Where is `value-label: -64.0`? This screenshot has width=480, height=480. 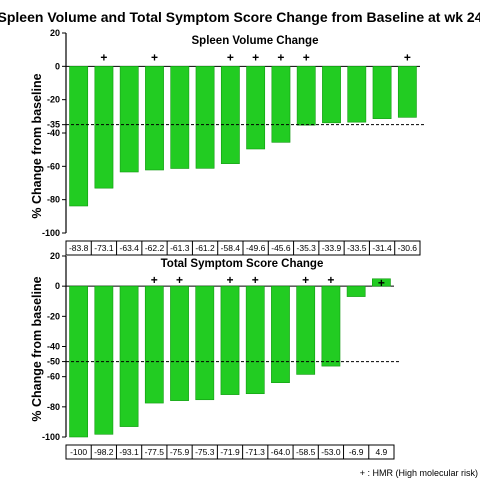
value-label: -64.0 is located at coordinates (281, 452).